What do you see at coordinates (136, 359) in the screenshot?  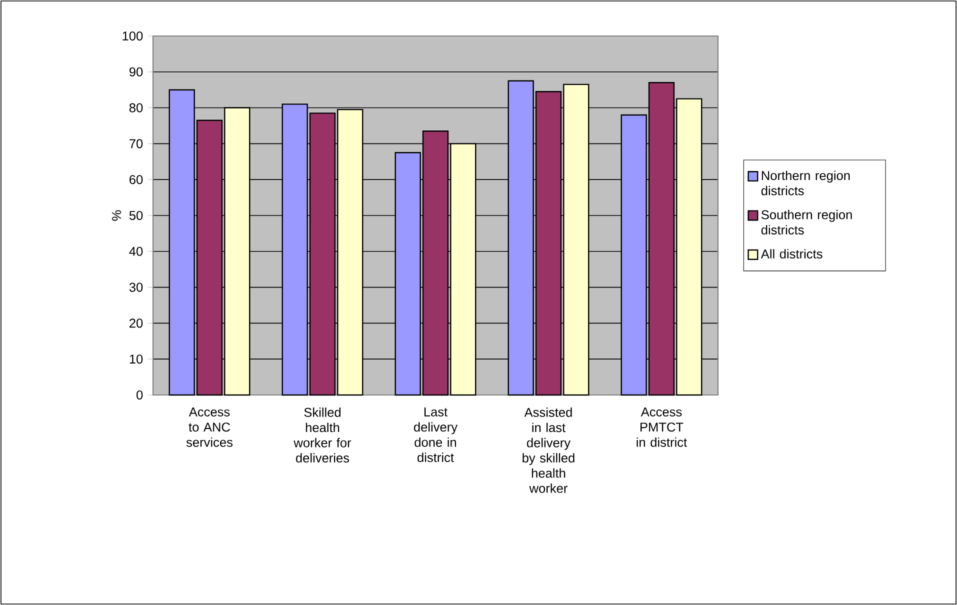 I see `y-tick-label: 10` at bounding box center [136, 359].